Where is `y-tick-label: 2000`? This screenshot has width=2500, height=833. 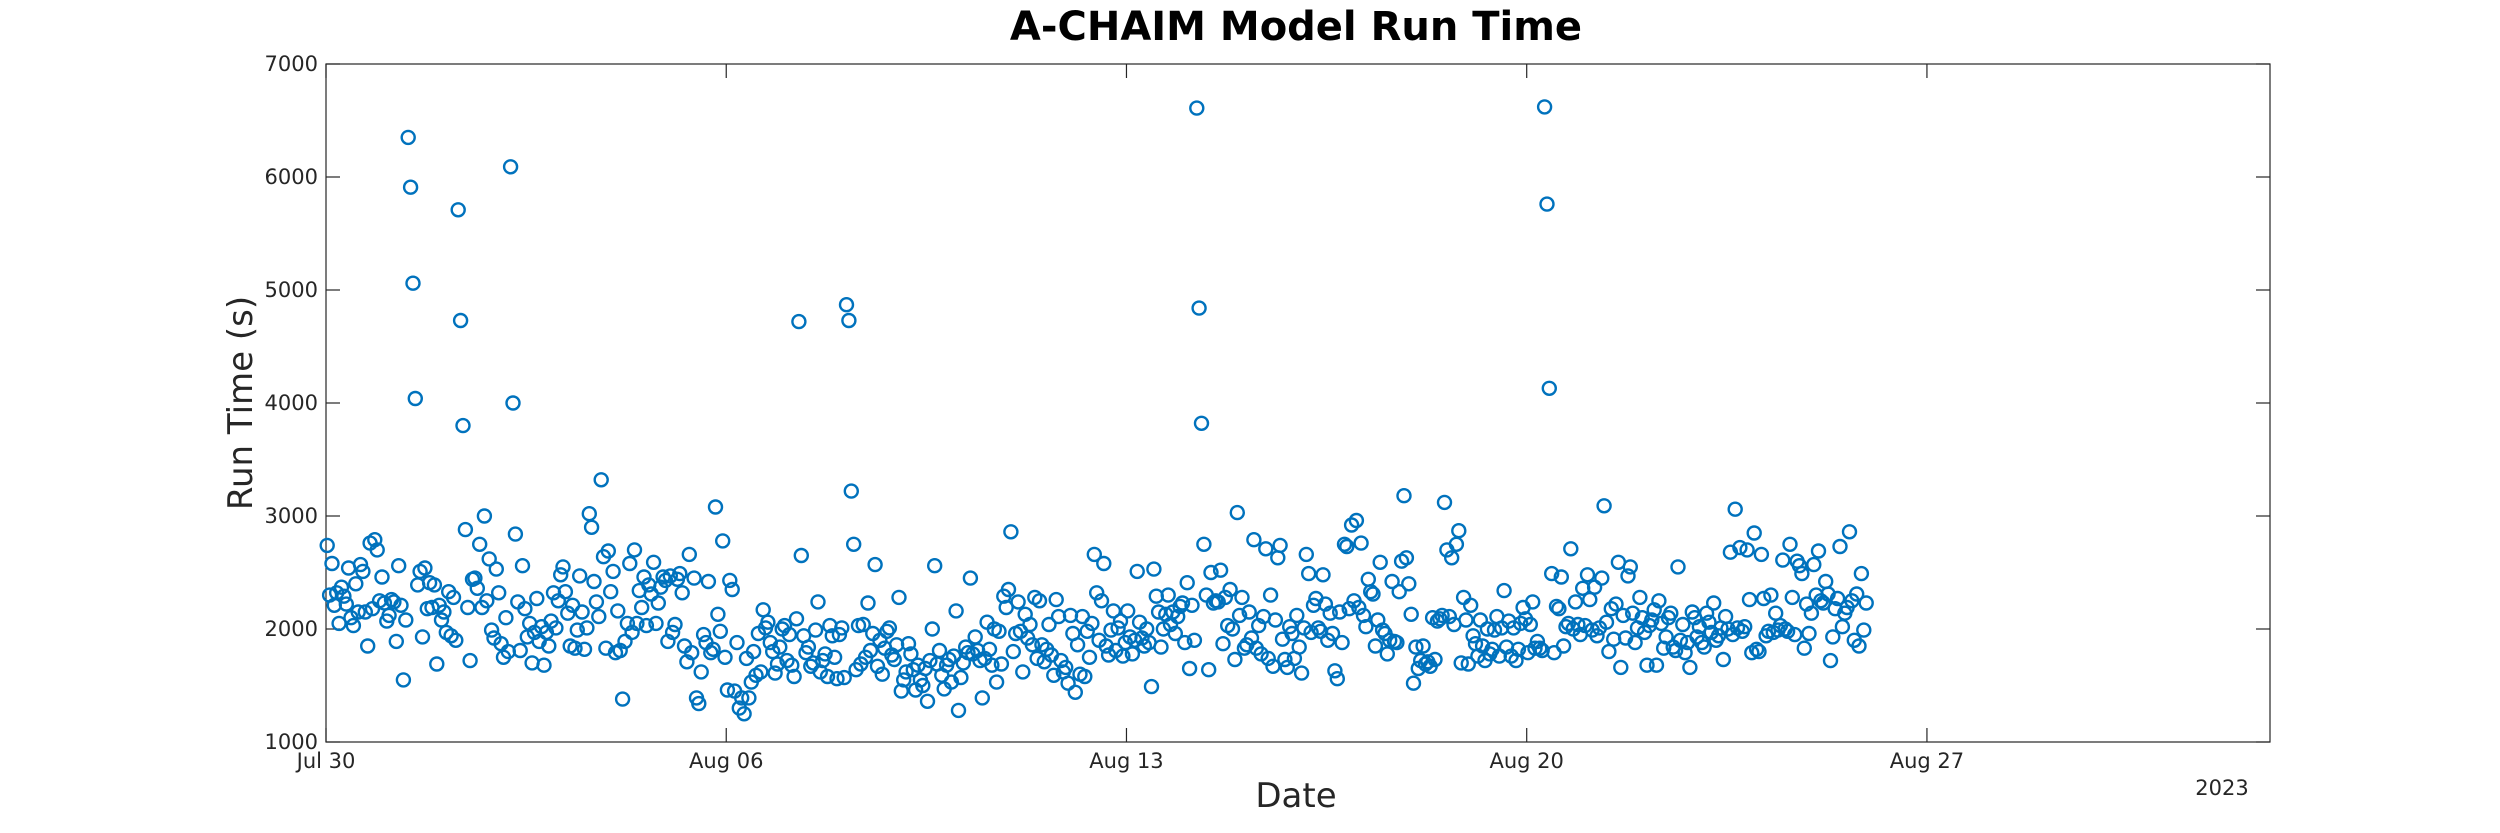
y-tick-label: 2000 is located at coordinates (291, 629).